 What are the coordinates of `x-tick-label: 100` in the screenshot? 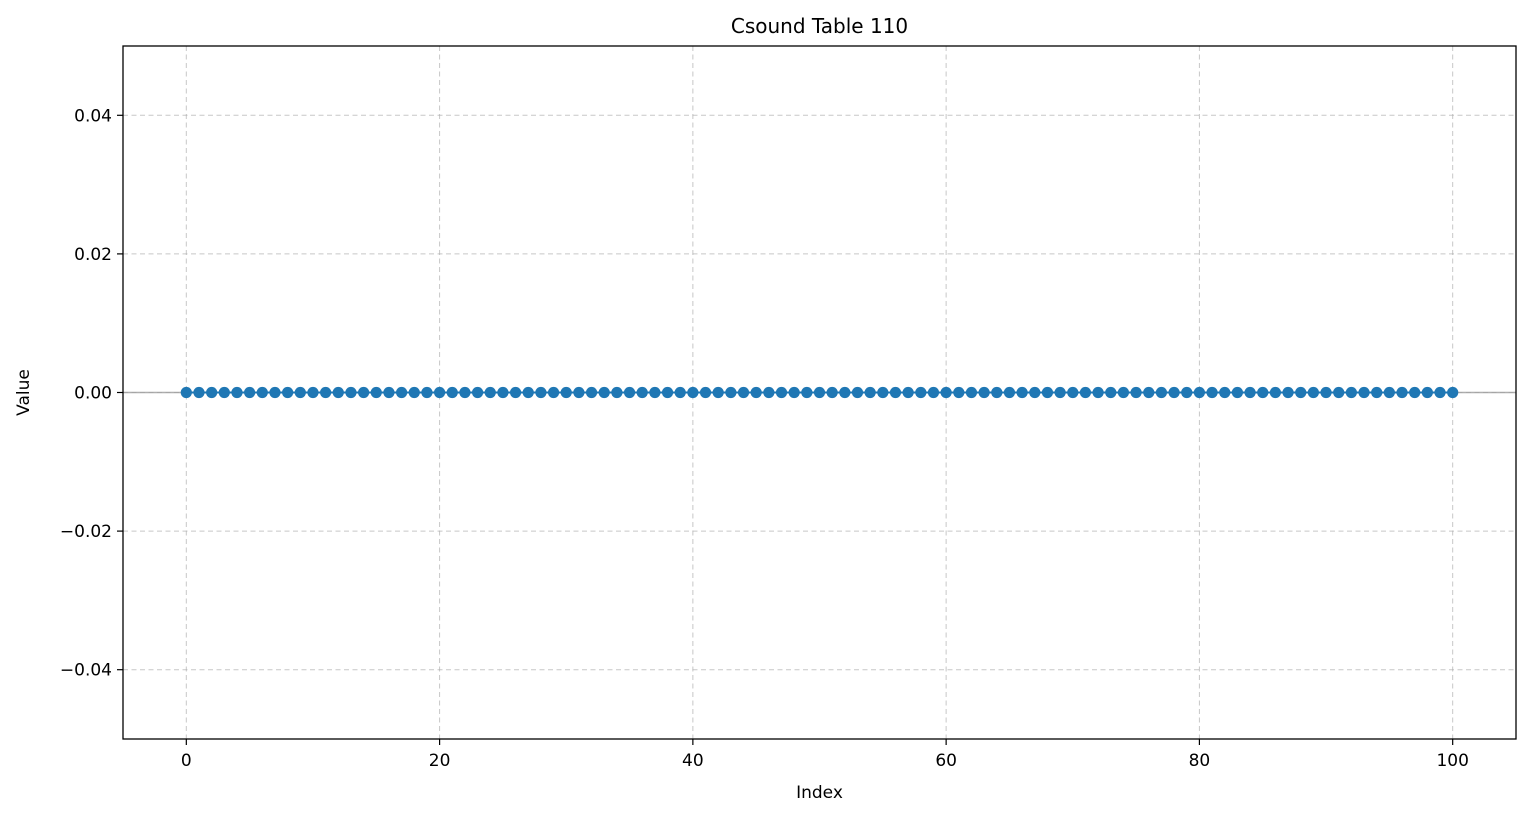 It's located at (1452, 761).